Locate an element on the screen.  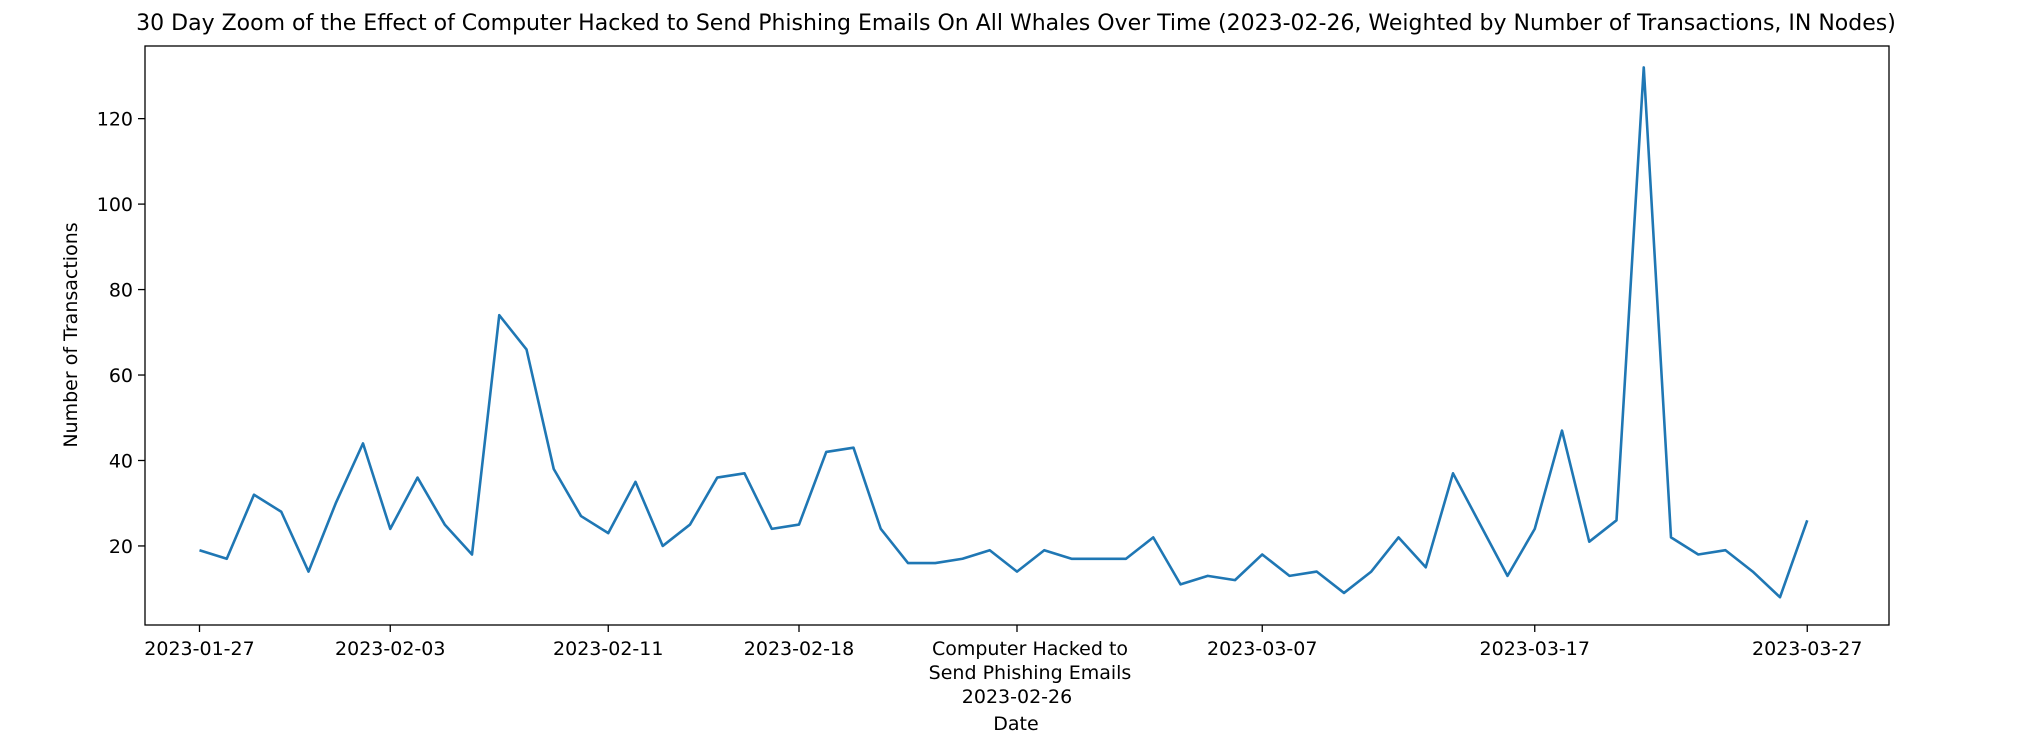
x-tick-label: 2023-03-17 is located at coordinates (1535, 649).